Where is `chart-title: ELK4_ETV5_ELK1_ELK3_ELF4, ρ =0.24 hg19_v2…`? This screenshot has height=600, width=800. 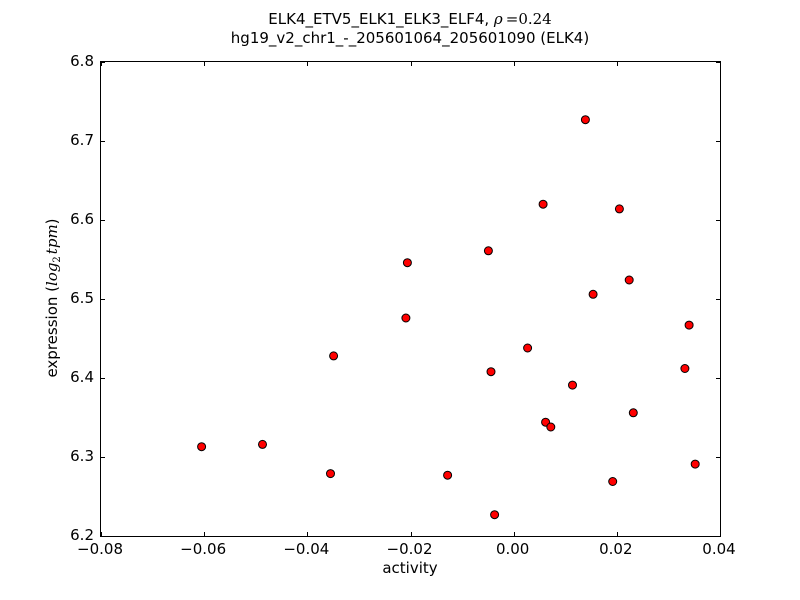 chart-title: ELK4_ETV5_ELK1_ELK3_ELF4, ρ =0.24 hg19_v2… is located at coordinates (410, 29).